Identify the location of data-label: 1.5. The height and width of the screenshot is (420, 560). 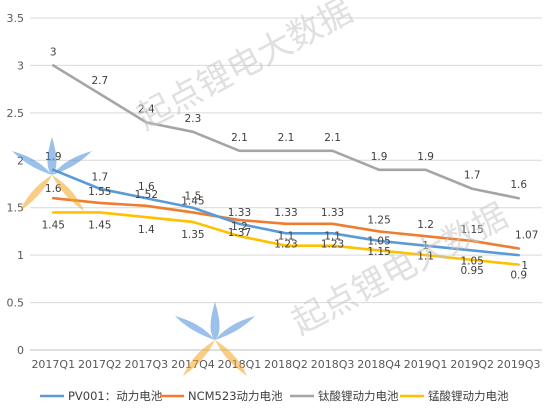
(193, 197).